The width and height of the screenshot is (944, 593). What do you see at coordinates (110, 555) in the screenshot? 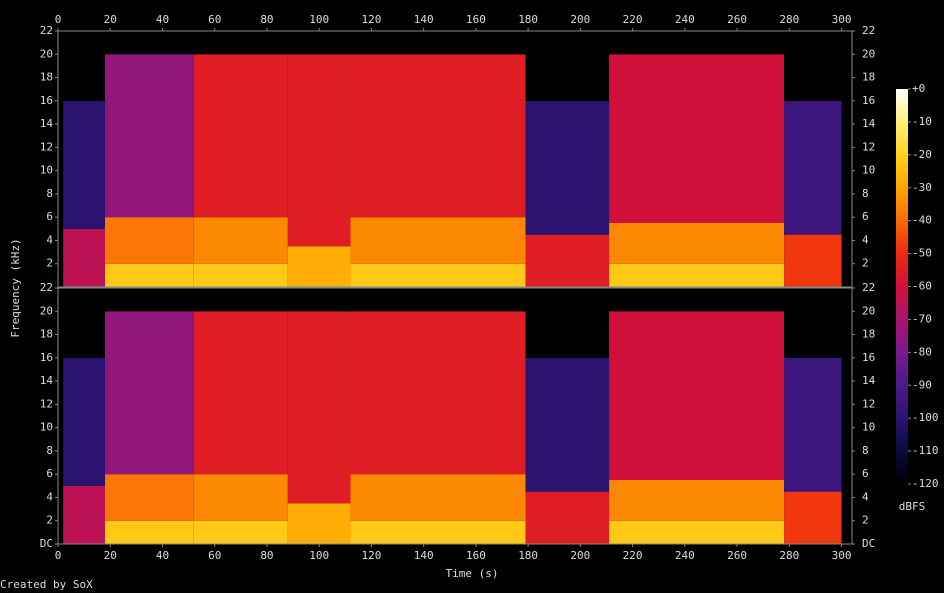
I see `x-tick-label: 20` at bounding box center [110, 555].